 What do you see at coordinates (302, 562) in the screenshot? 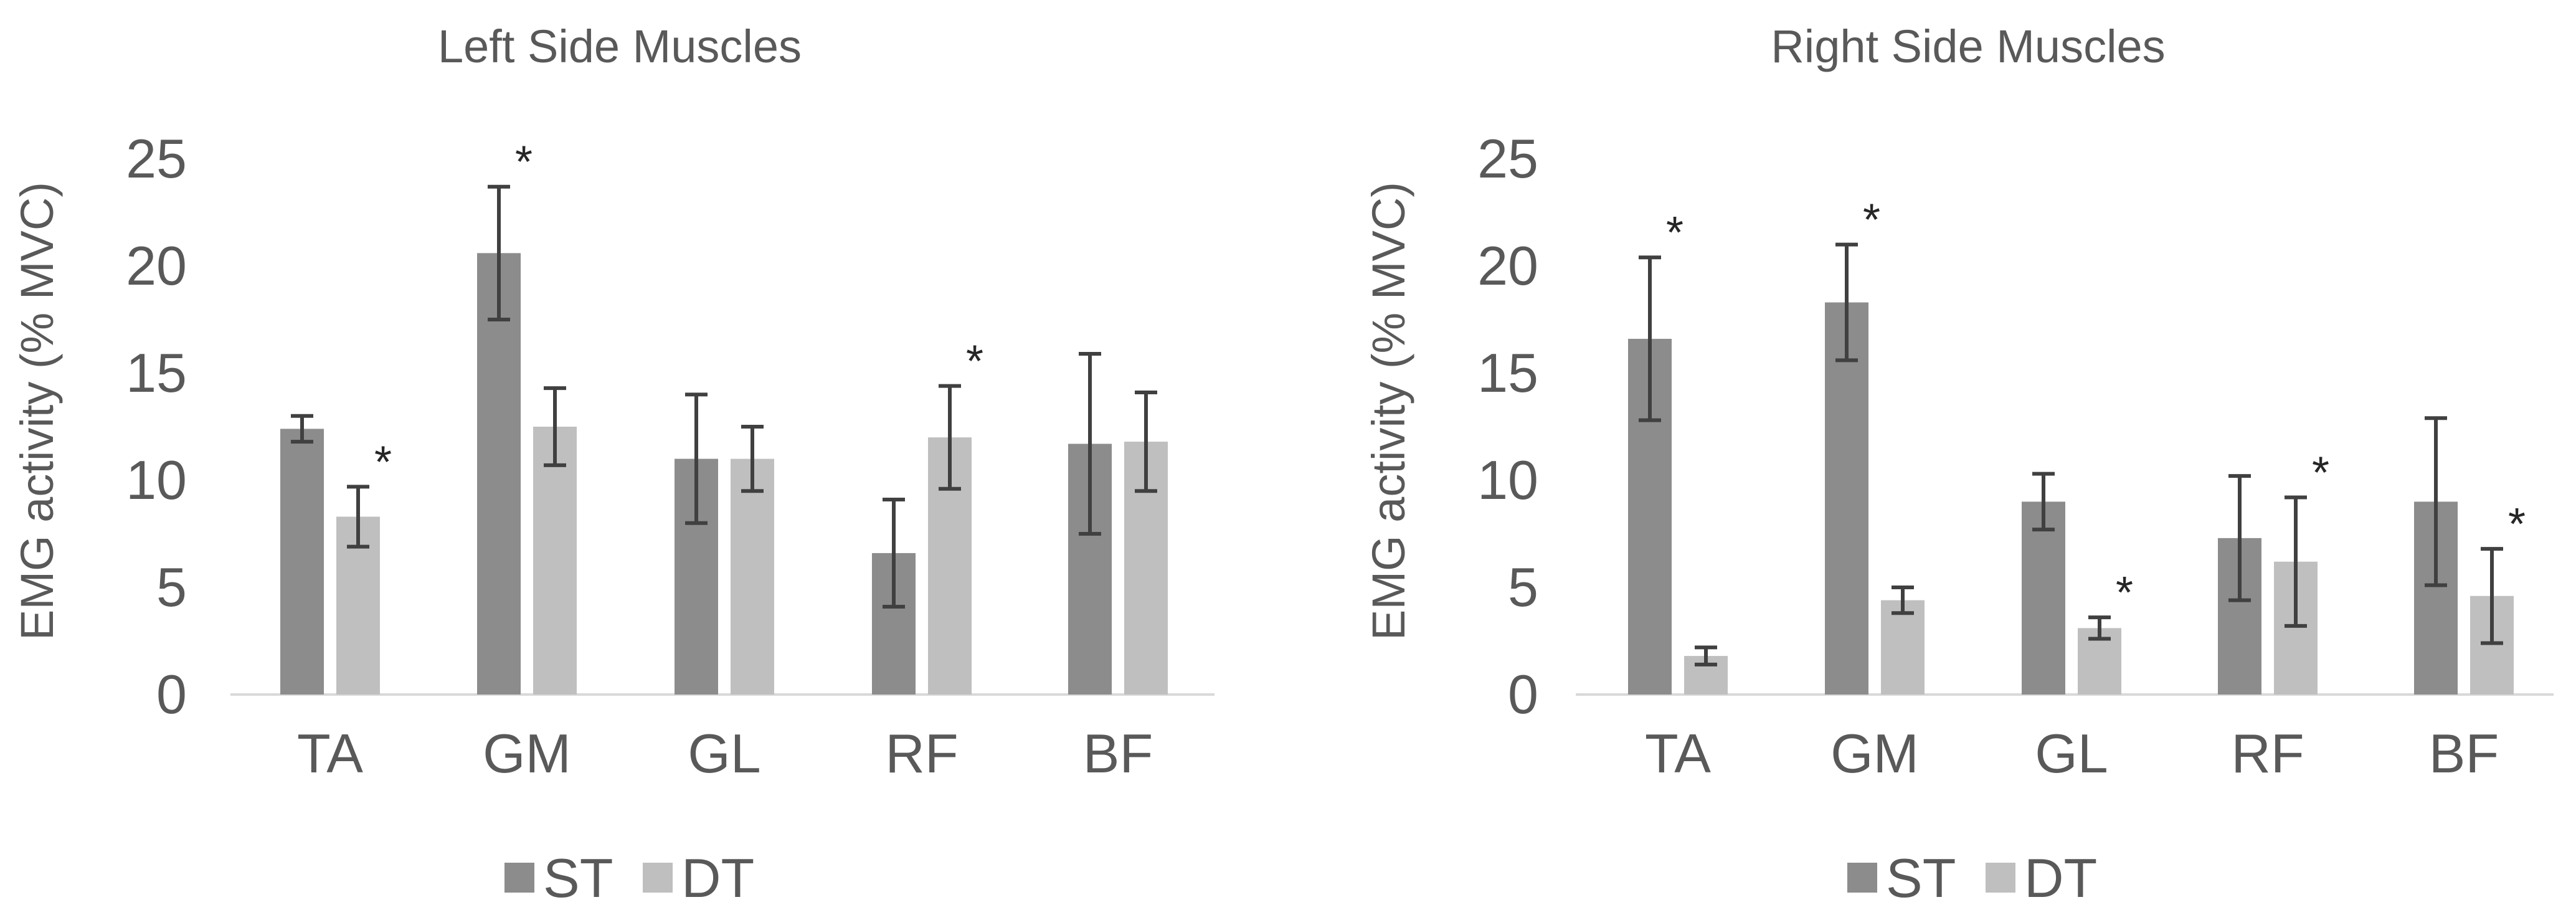
I see `bar-st-ta` at bounding box center [302, 562].